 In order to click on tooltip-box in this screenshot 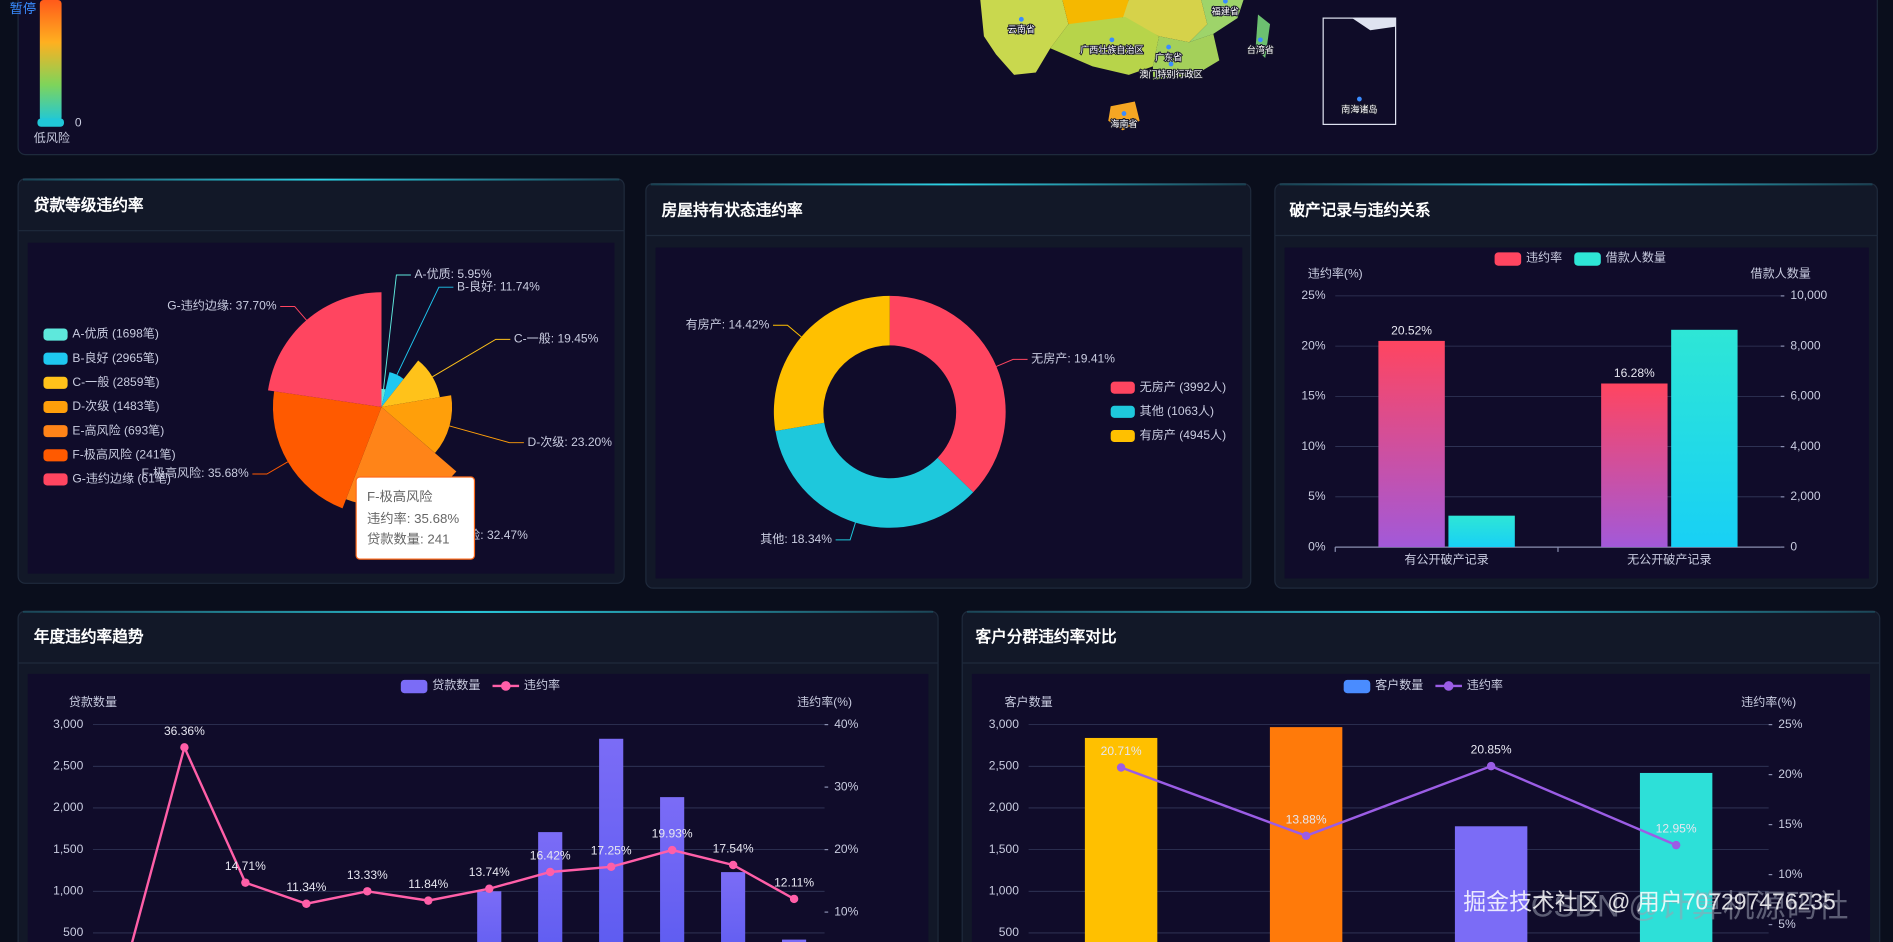, I will do `click(415, 518)`.